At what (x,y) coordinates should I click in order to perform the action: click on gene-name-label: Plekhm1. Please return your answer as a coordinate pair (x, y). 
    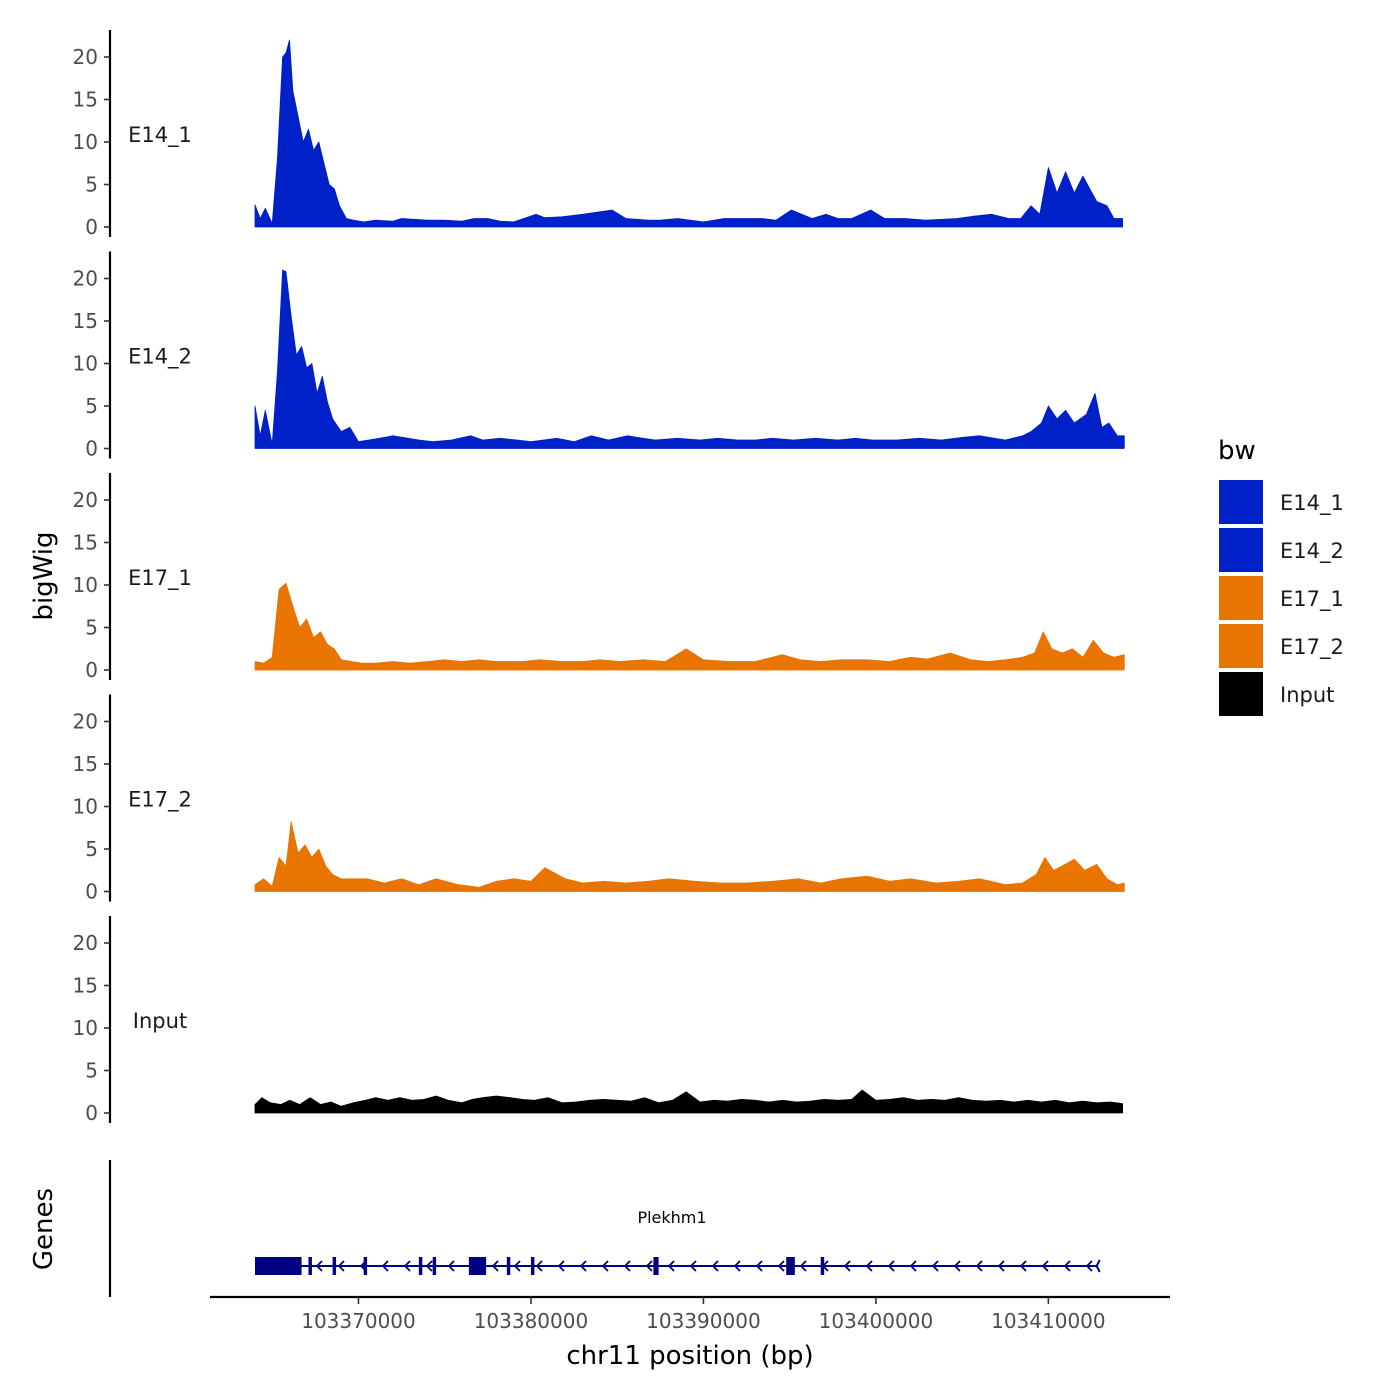
    Looking at the image, I should click on (671, 1217).